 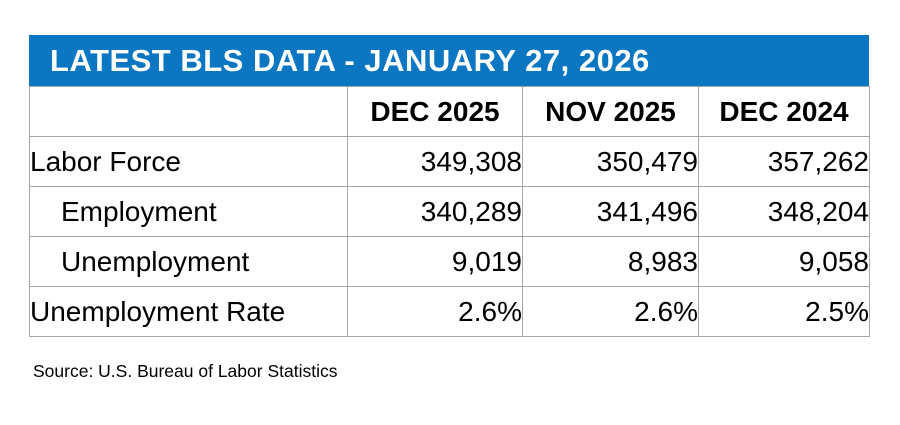 I want to click on table-title: LATEST BLS DATA - JANUARY 27, 2026, so click(x=350, y=60).